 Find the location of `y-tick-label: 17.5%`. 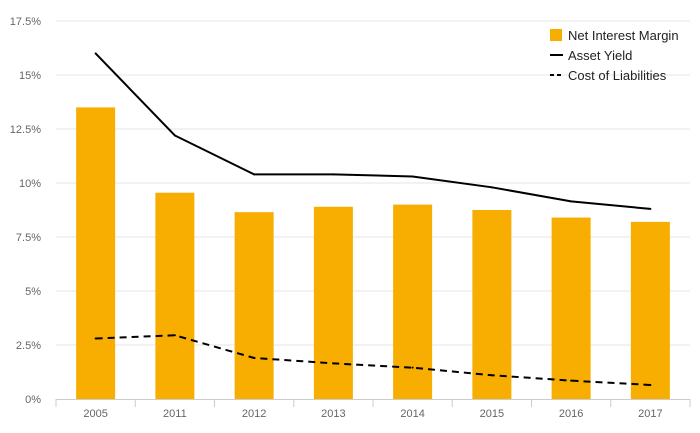

y-tick-label: 17.5% is located at coordinates (25, 22).